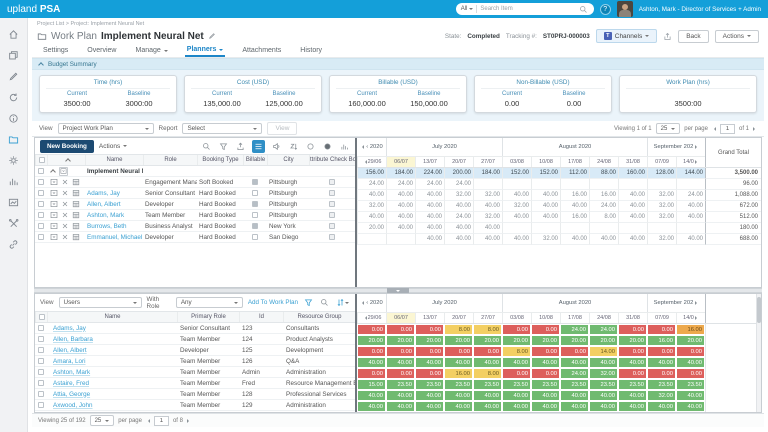 The width and height of the screenshot is (768, 432). What do you see at coordinates (626, 36) in the screenshot?
I see `channels-button: T Channels` at bounding box center [626, 36].